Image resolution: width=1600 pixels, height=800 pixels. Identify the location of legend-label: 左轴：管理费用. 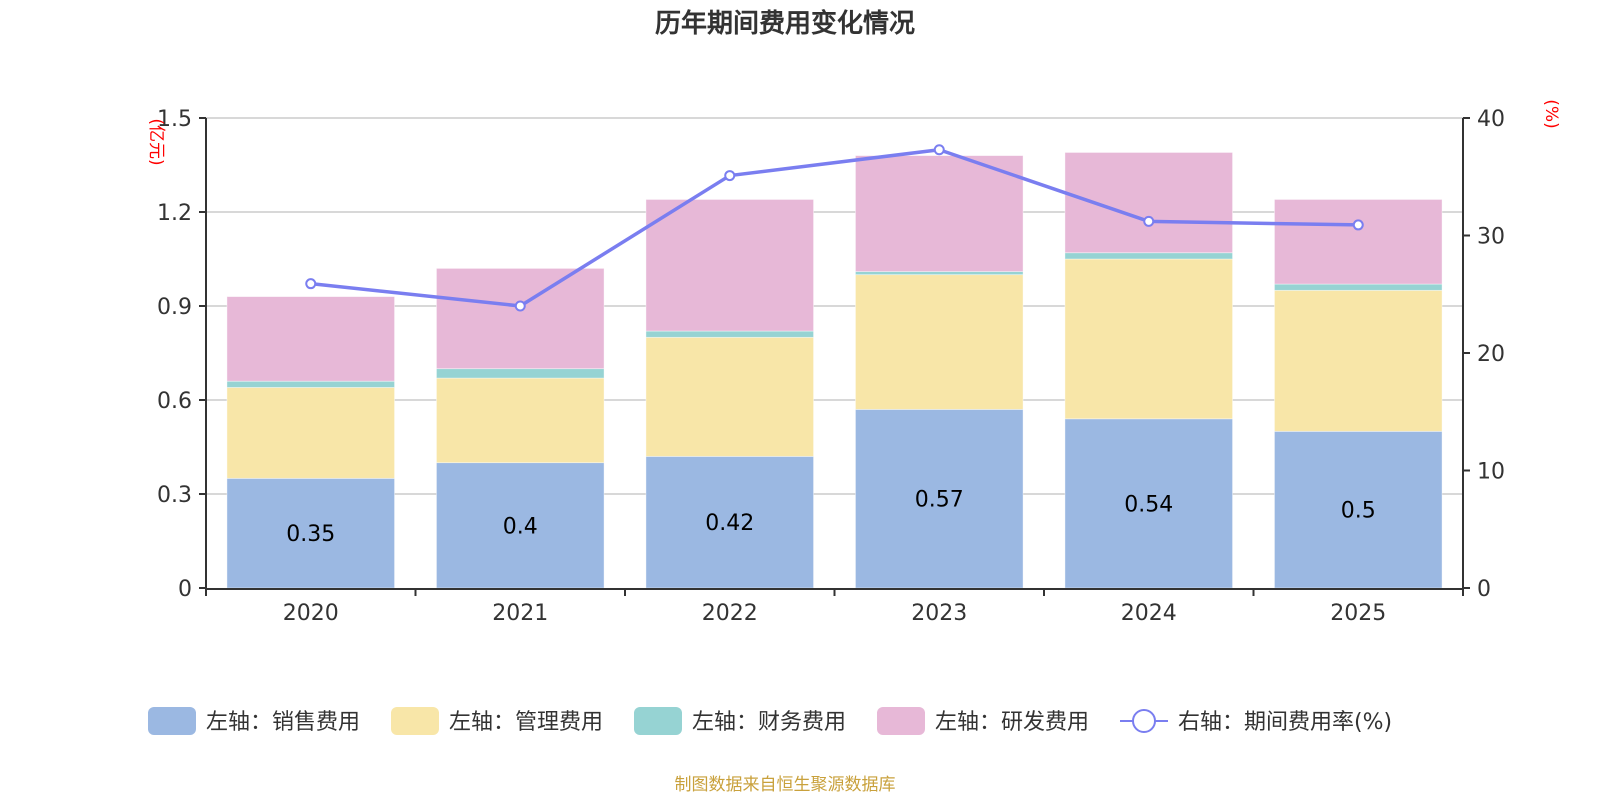
(526, 722).